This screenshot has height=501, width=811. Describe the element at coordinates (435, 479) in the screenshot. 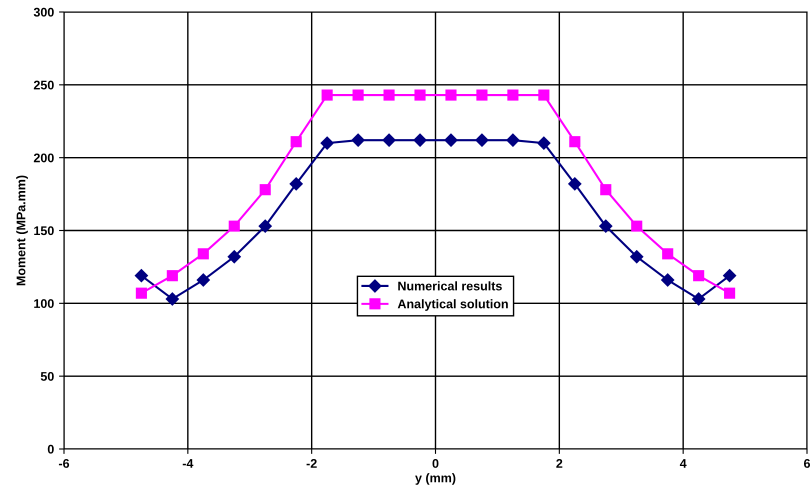

I see `x-axis-title: y (mm)` at that location.